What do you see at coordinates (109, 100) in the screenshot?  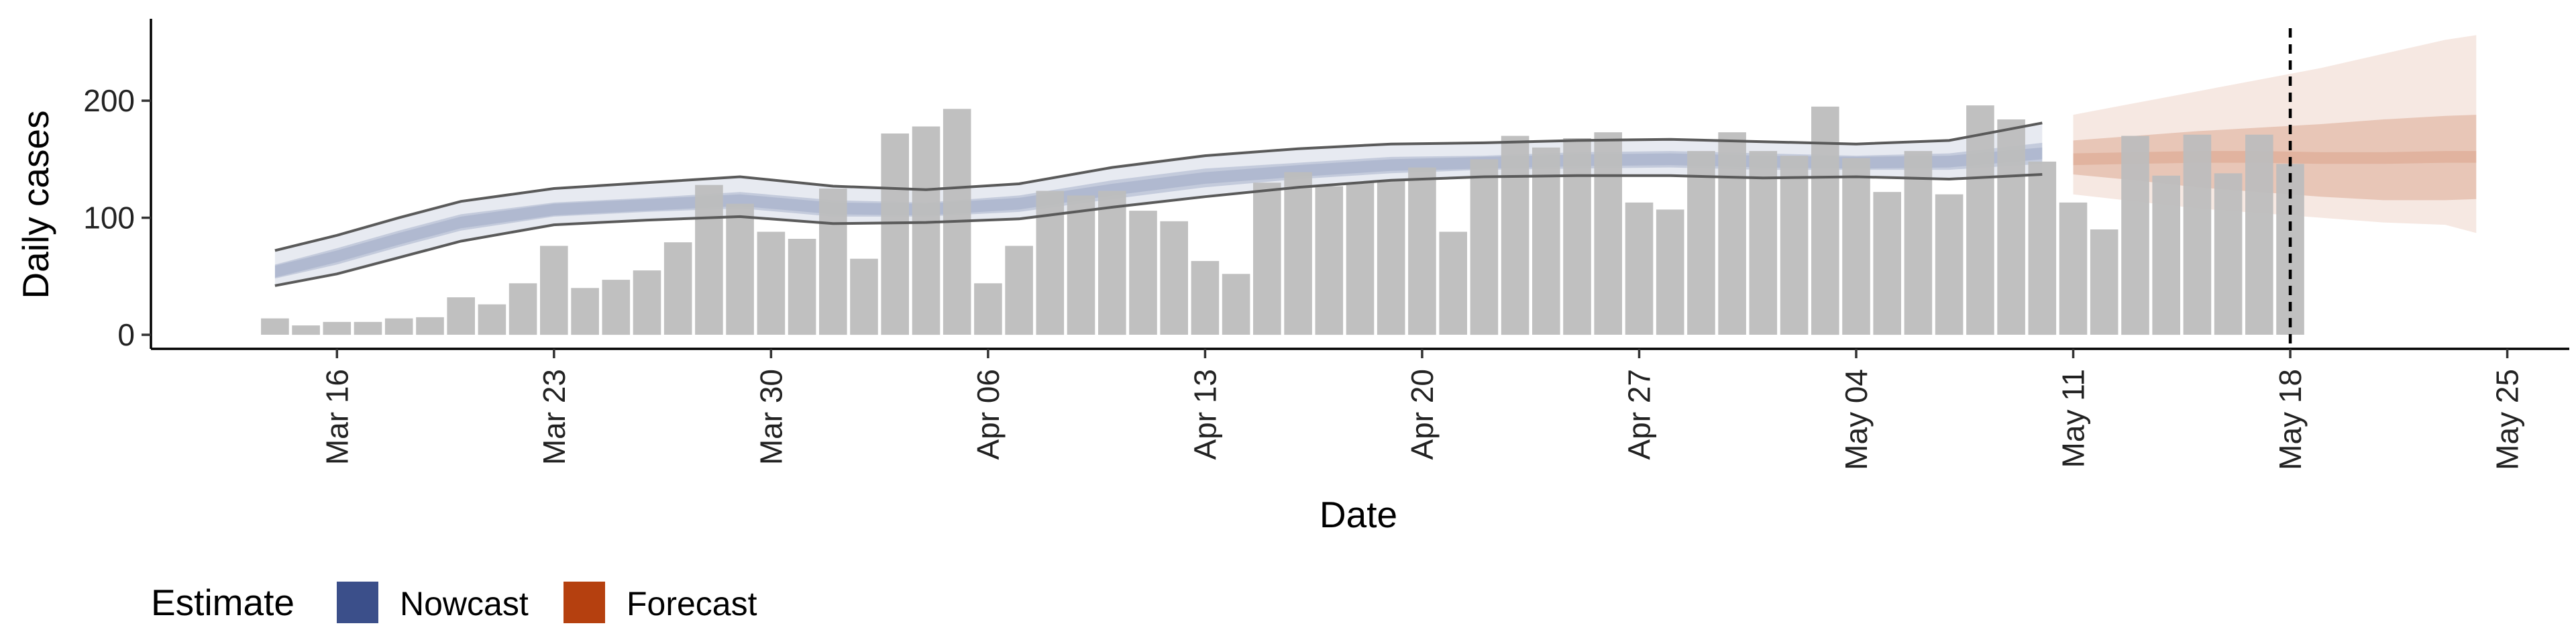 I see `y-tick-label: 200` at bounding box center [109, 100].